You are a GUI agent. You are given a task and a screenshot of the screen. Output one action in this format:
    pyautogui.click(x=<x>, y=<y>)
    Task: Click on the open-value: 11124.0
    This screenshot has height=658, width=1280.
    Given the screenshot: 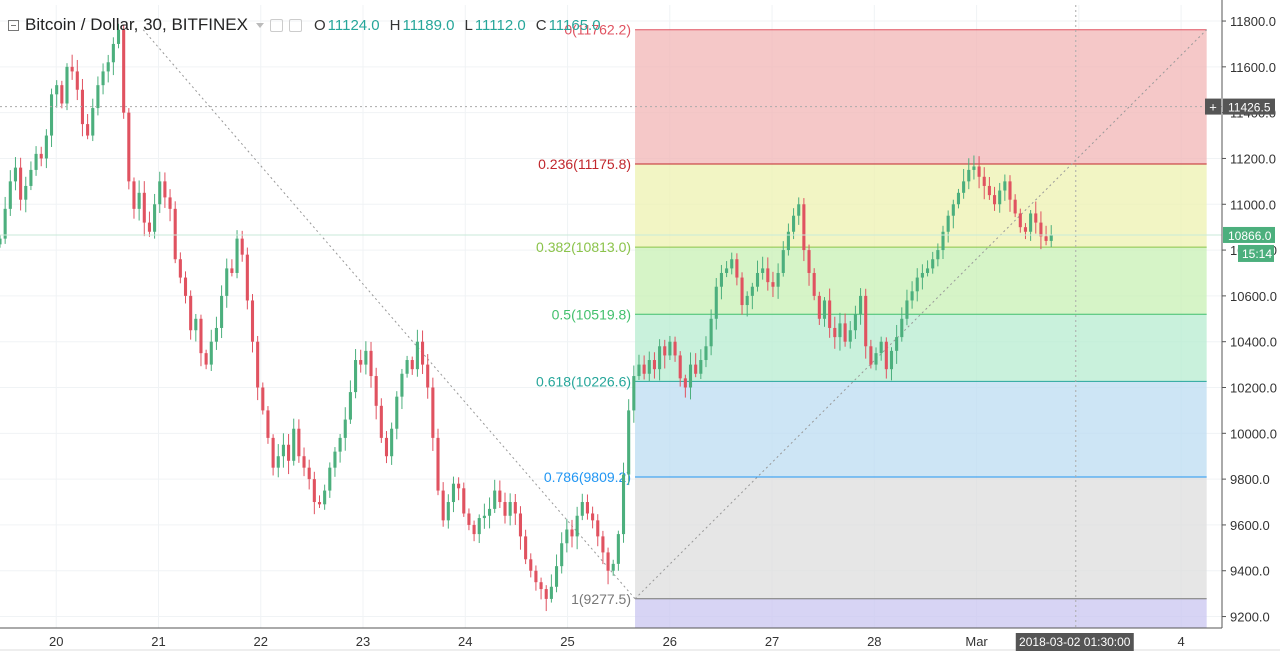 What is the action you would take?
    pyautogui.click(x=353, y=25)
    